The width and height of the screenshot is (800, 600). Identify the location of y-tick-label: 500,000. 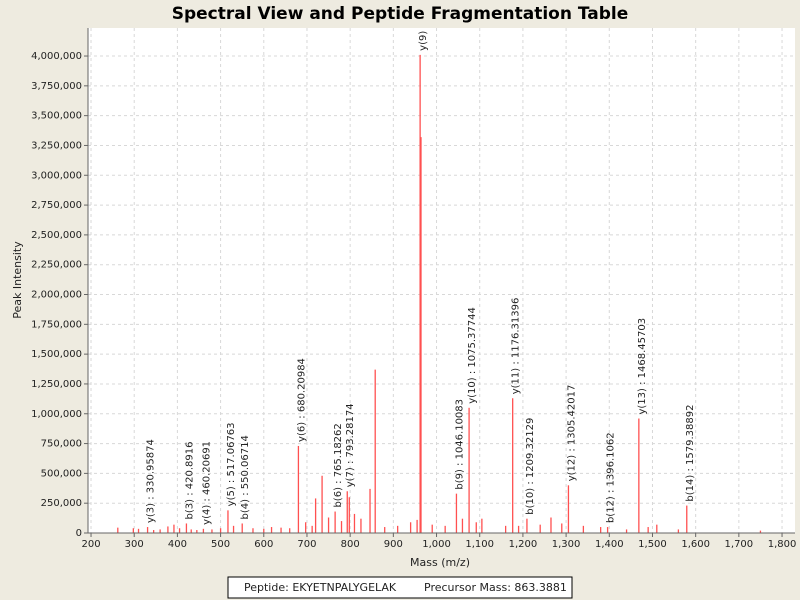
(61, 473).